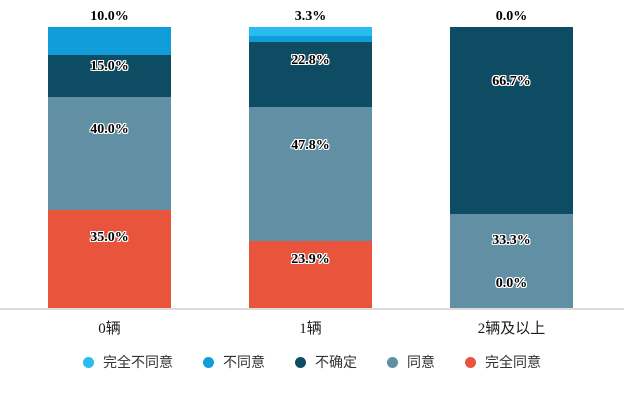  What do you see at coordinates (109, 129) in the screenshot?
I see `value-label: 40.0%` at bounding box center [109, 129].